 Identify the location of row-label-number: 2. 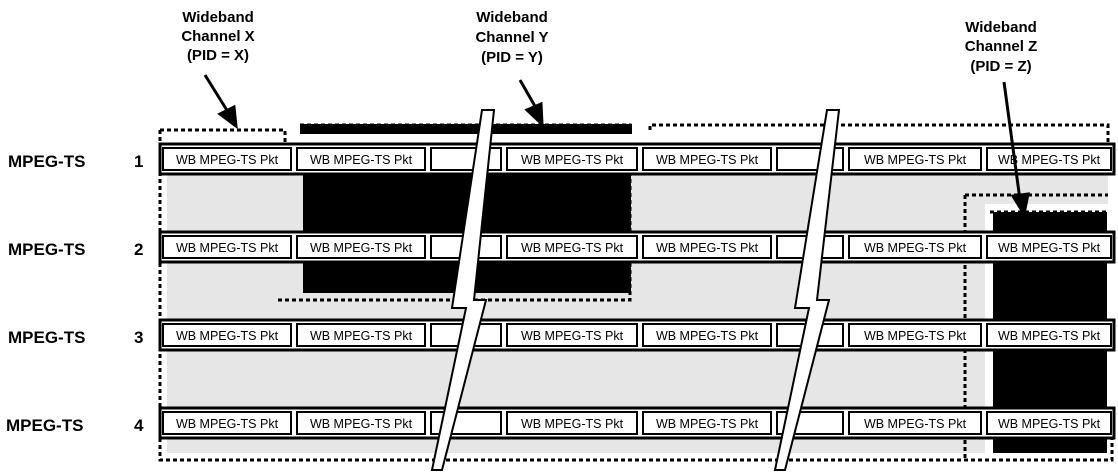
(138, 249).